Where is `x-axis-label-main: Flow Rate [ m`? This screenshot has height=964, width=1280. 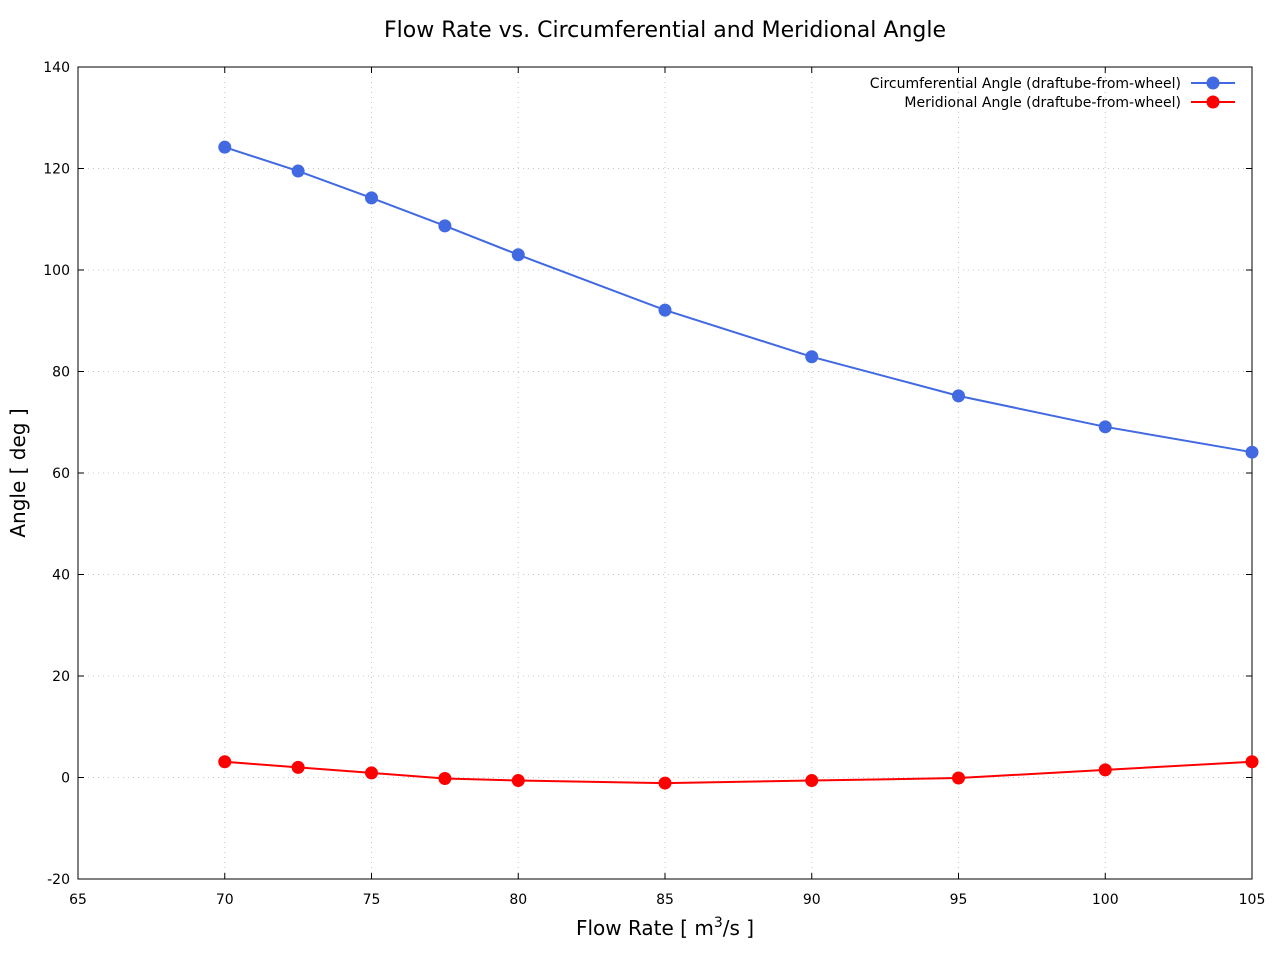
x-axis-label-main: Flow Rate [ m is located at coordinates (645, 928).